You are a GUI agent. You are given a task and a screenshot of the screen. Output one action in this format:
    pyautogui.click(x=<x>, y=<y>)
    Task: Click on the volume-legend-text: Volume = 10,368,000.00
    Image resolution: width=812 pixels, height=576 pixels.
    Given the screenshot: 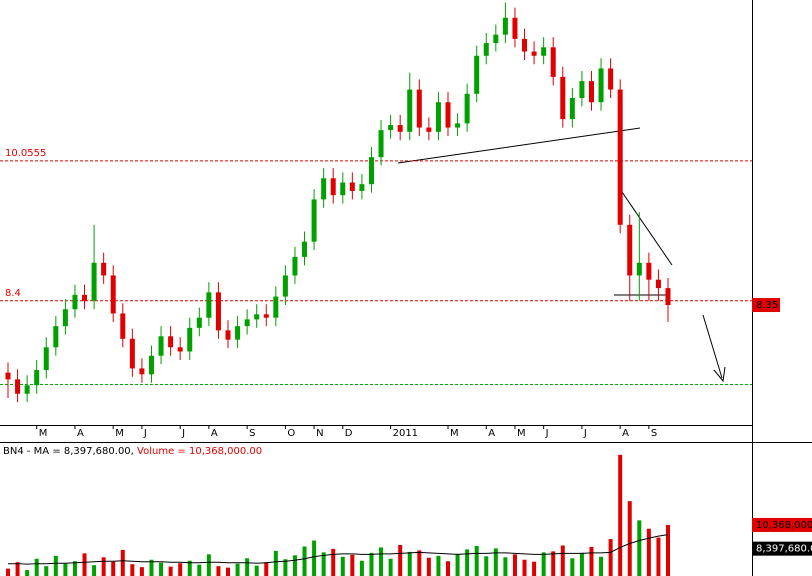 What is the action you would take?
    pyautogui.click(x=199, y=451)
    